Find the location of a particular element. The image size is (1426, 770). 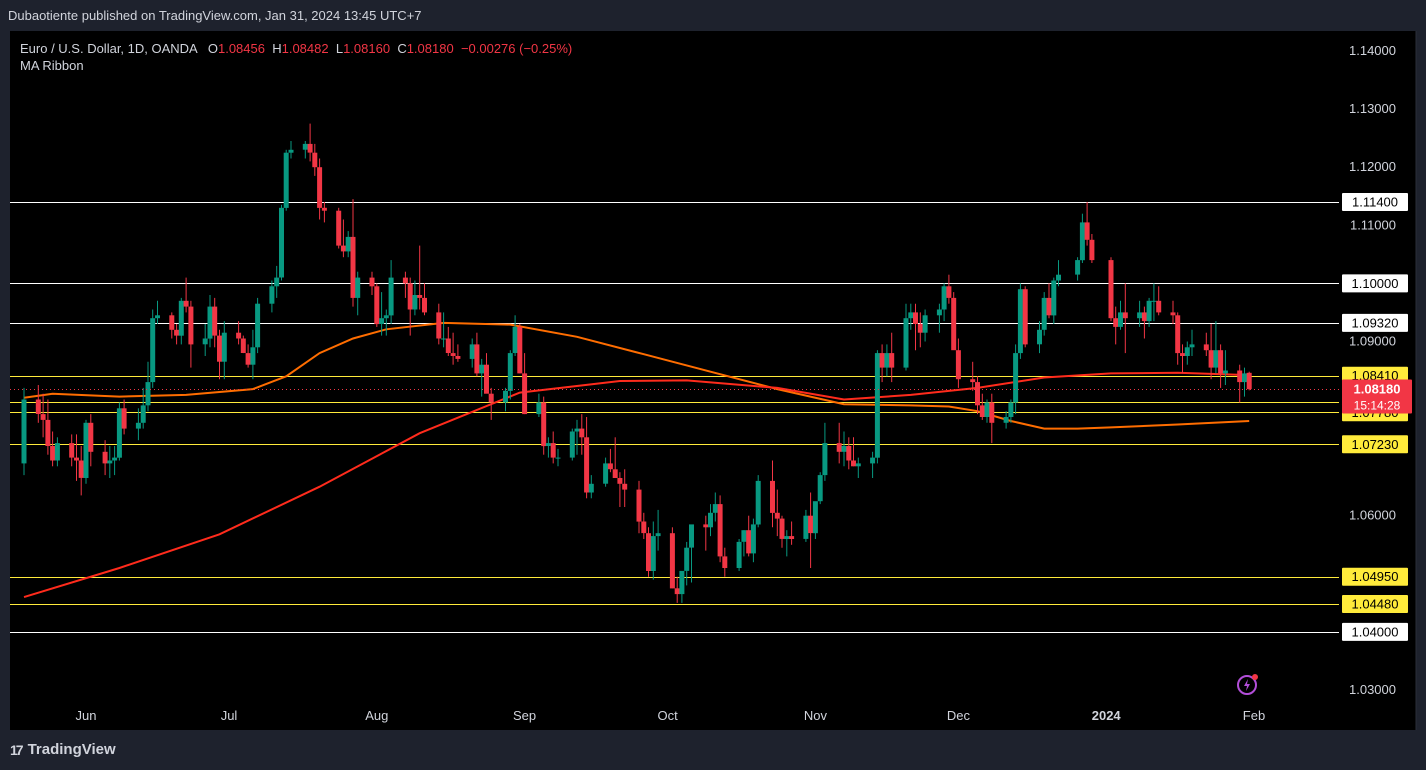

level-badge: 1.04000 is located at coordinates (1375, 631).